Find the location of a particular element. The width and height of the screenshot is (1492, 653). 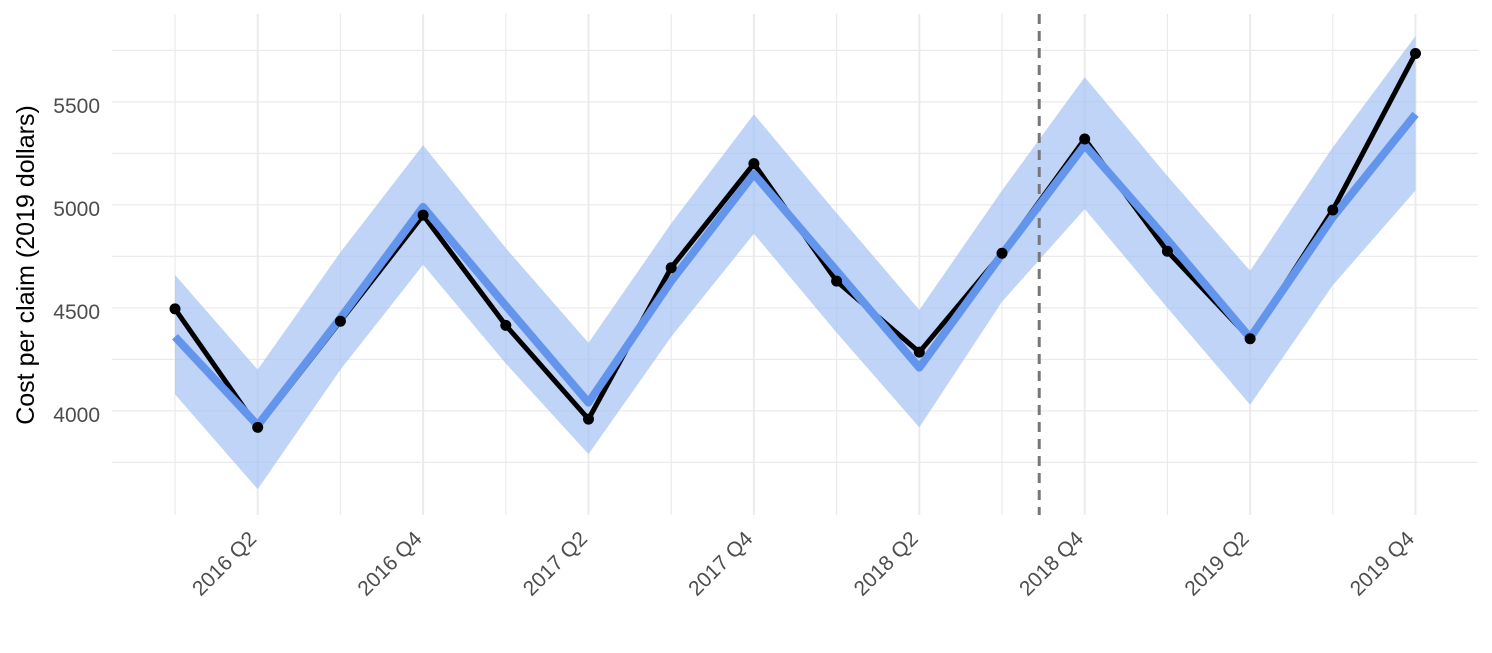

y-tick-label: 5000 is located at coordinates (76, 209).